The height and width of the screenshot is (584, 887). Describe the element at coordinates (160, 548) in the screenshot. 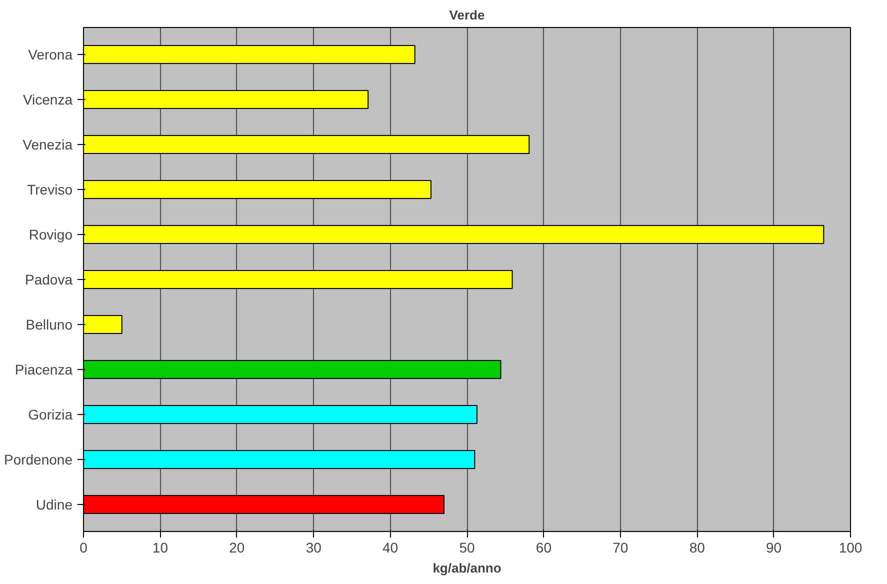

I see `x-tick-label: 10` at that location.